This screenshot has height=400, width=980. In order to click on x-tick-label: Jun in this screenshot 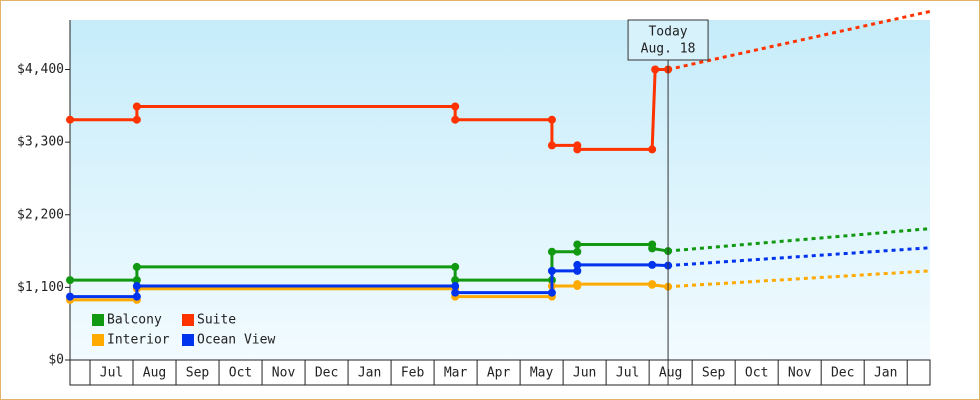, I will do `click(584, 373)`.